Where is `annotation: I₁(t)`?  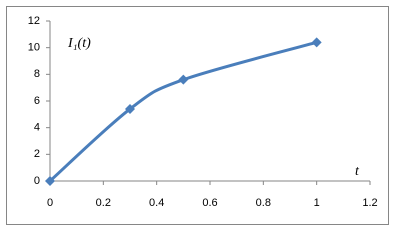 annotation: I₁(t) is located at coordinates (79, 43).